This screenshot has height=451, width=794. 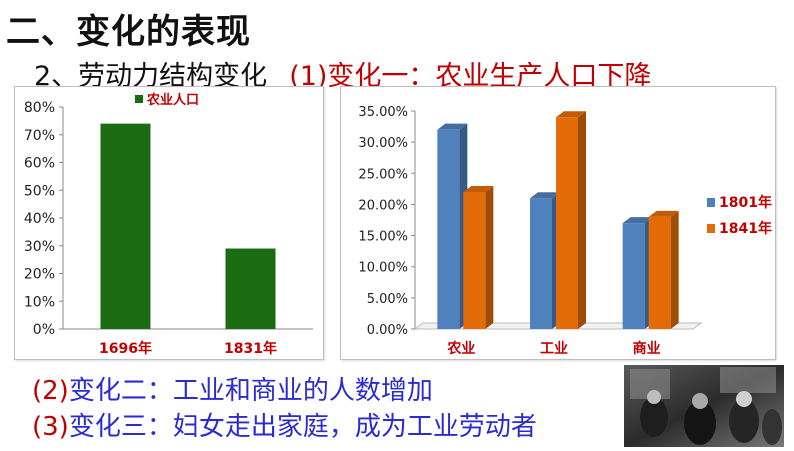 What do you see at coordinates (39, 219) in the screenshot?
I see `chart1-y-tick-label: 40%` at bounding box center [39, 219].